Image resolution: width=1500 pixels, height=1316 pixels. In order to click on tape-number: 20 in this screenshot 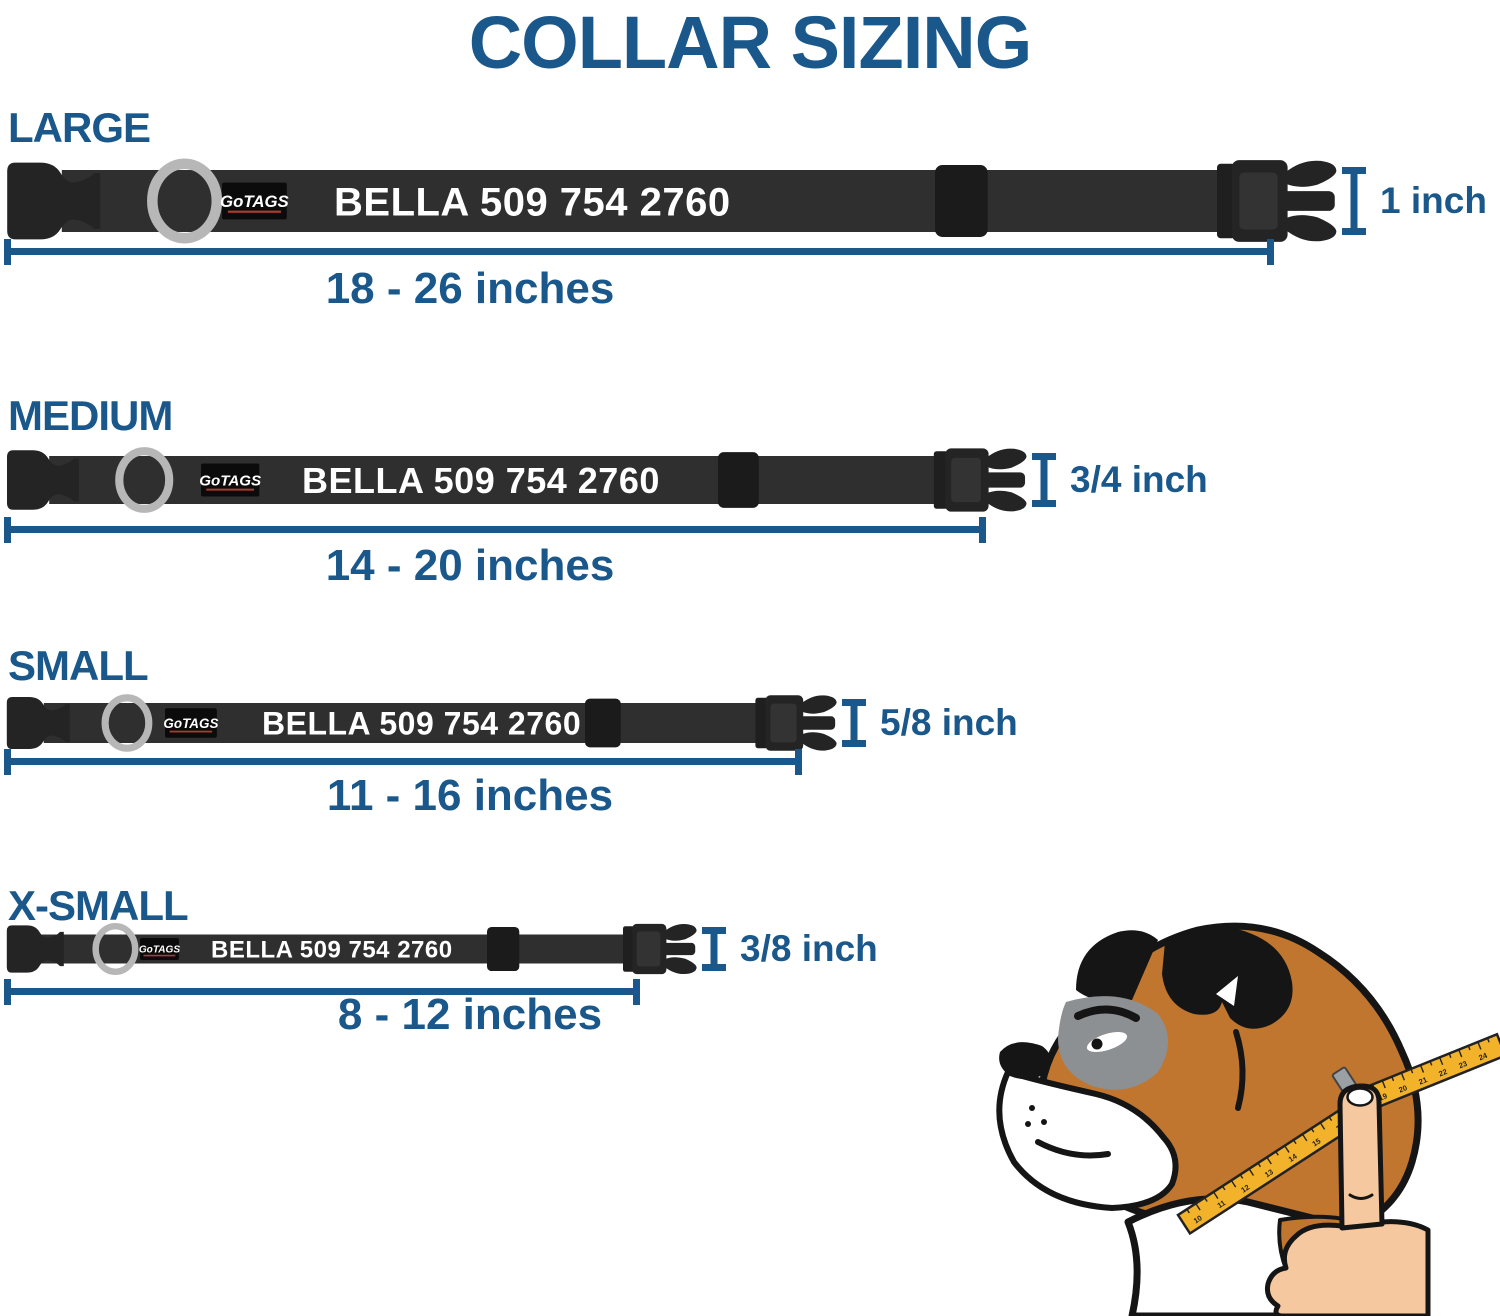, I will do `click(1402, 1088)`.